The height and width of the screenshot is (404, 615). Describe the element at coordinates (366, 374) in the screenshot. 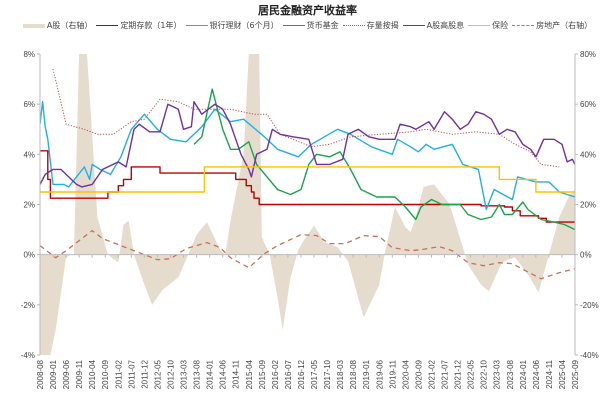

I see `x-tick-label: 2019-01` at that location.